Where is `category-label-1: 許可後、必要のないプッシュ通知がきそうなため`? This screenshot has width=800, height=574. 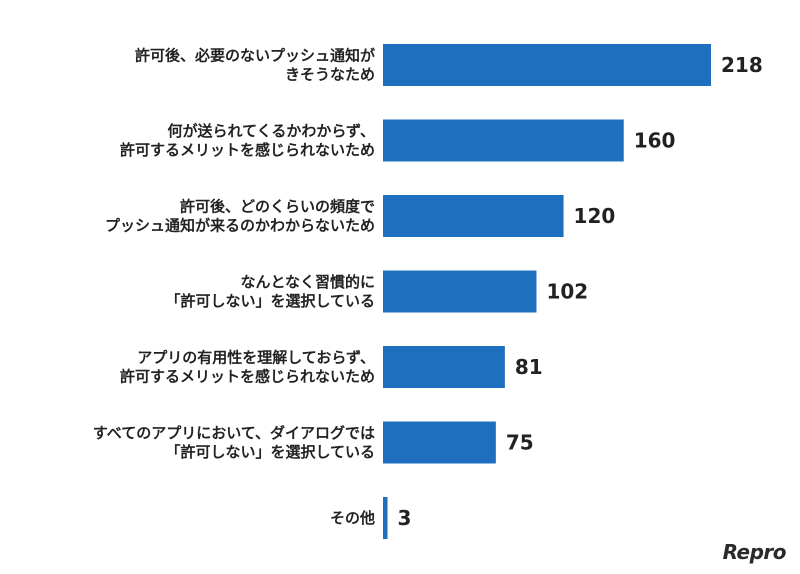 category-label-1: 許可後、必要のないプッシュ通知がきそうなため is located at coordinates (255, 65).